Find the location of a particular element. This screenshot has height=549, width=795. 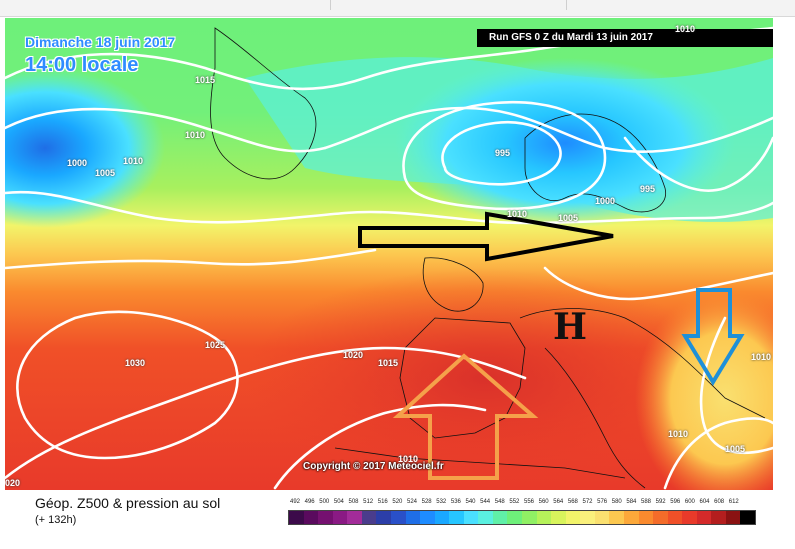

color-scale-bar is located at coordinates (522, 517).